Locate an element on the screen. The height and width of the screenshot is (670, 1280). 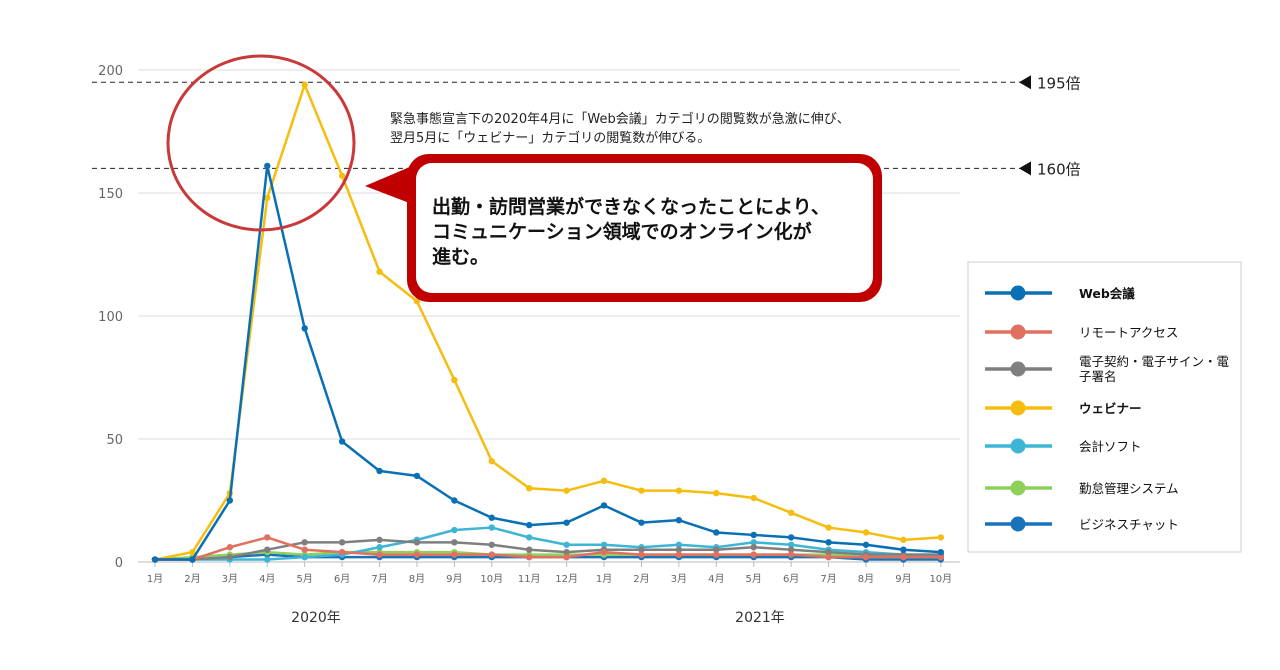
reference-label: 195倍 is located at coordinates (1059, 83).